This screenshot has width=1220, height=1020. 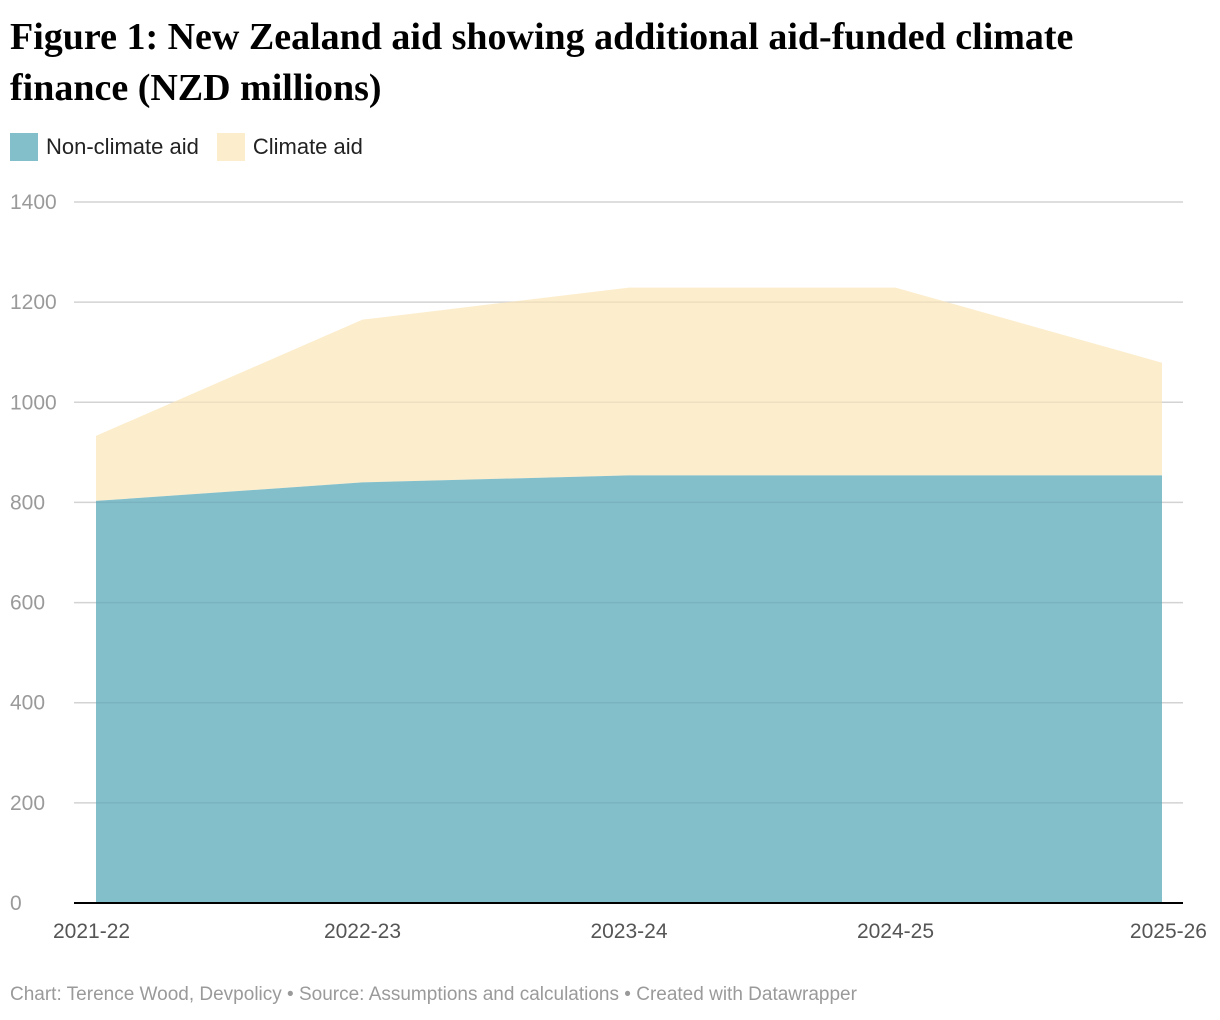 What do you see at coordinates (27, 803) in the screenshot?
I see `y-tick-label-200: 200` at bounding box center [27, 803].